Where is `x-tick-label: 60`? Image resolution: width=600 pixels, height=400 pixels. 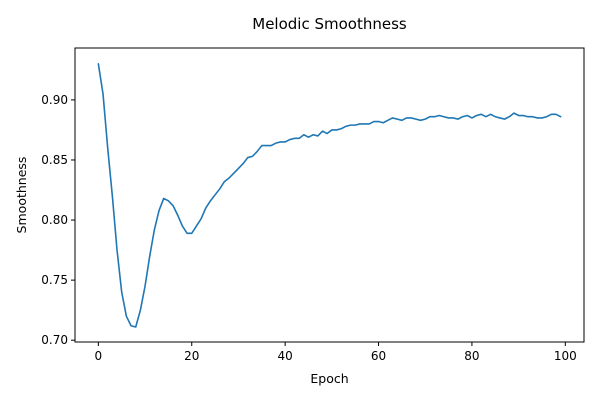
x-tick-label: 60 is located at coordinates (378, 356).